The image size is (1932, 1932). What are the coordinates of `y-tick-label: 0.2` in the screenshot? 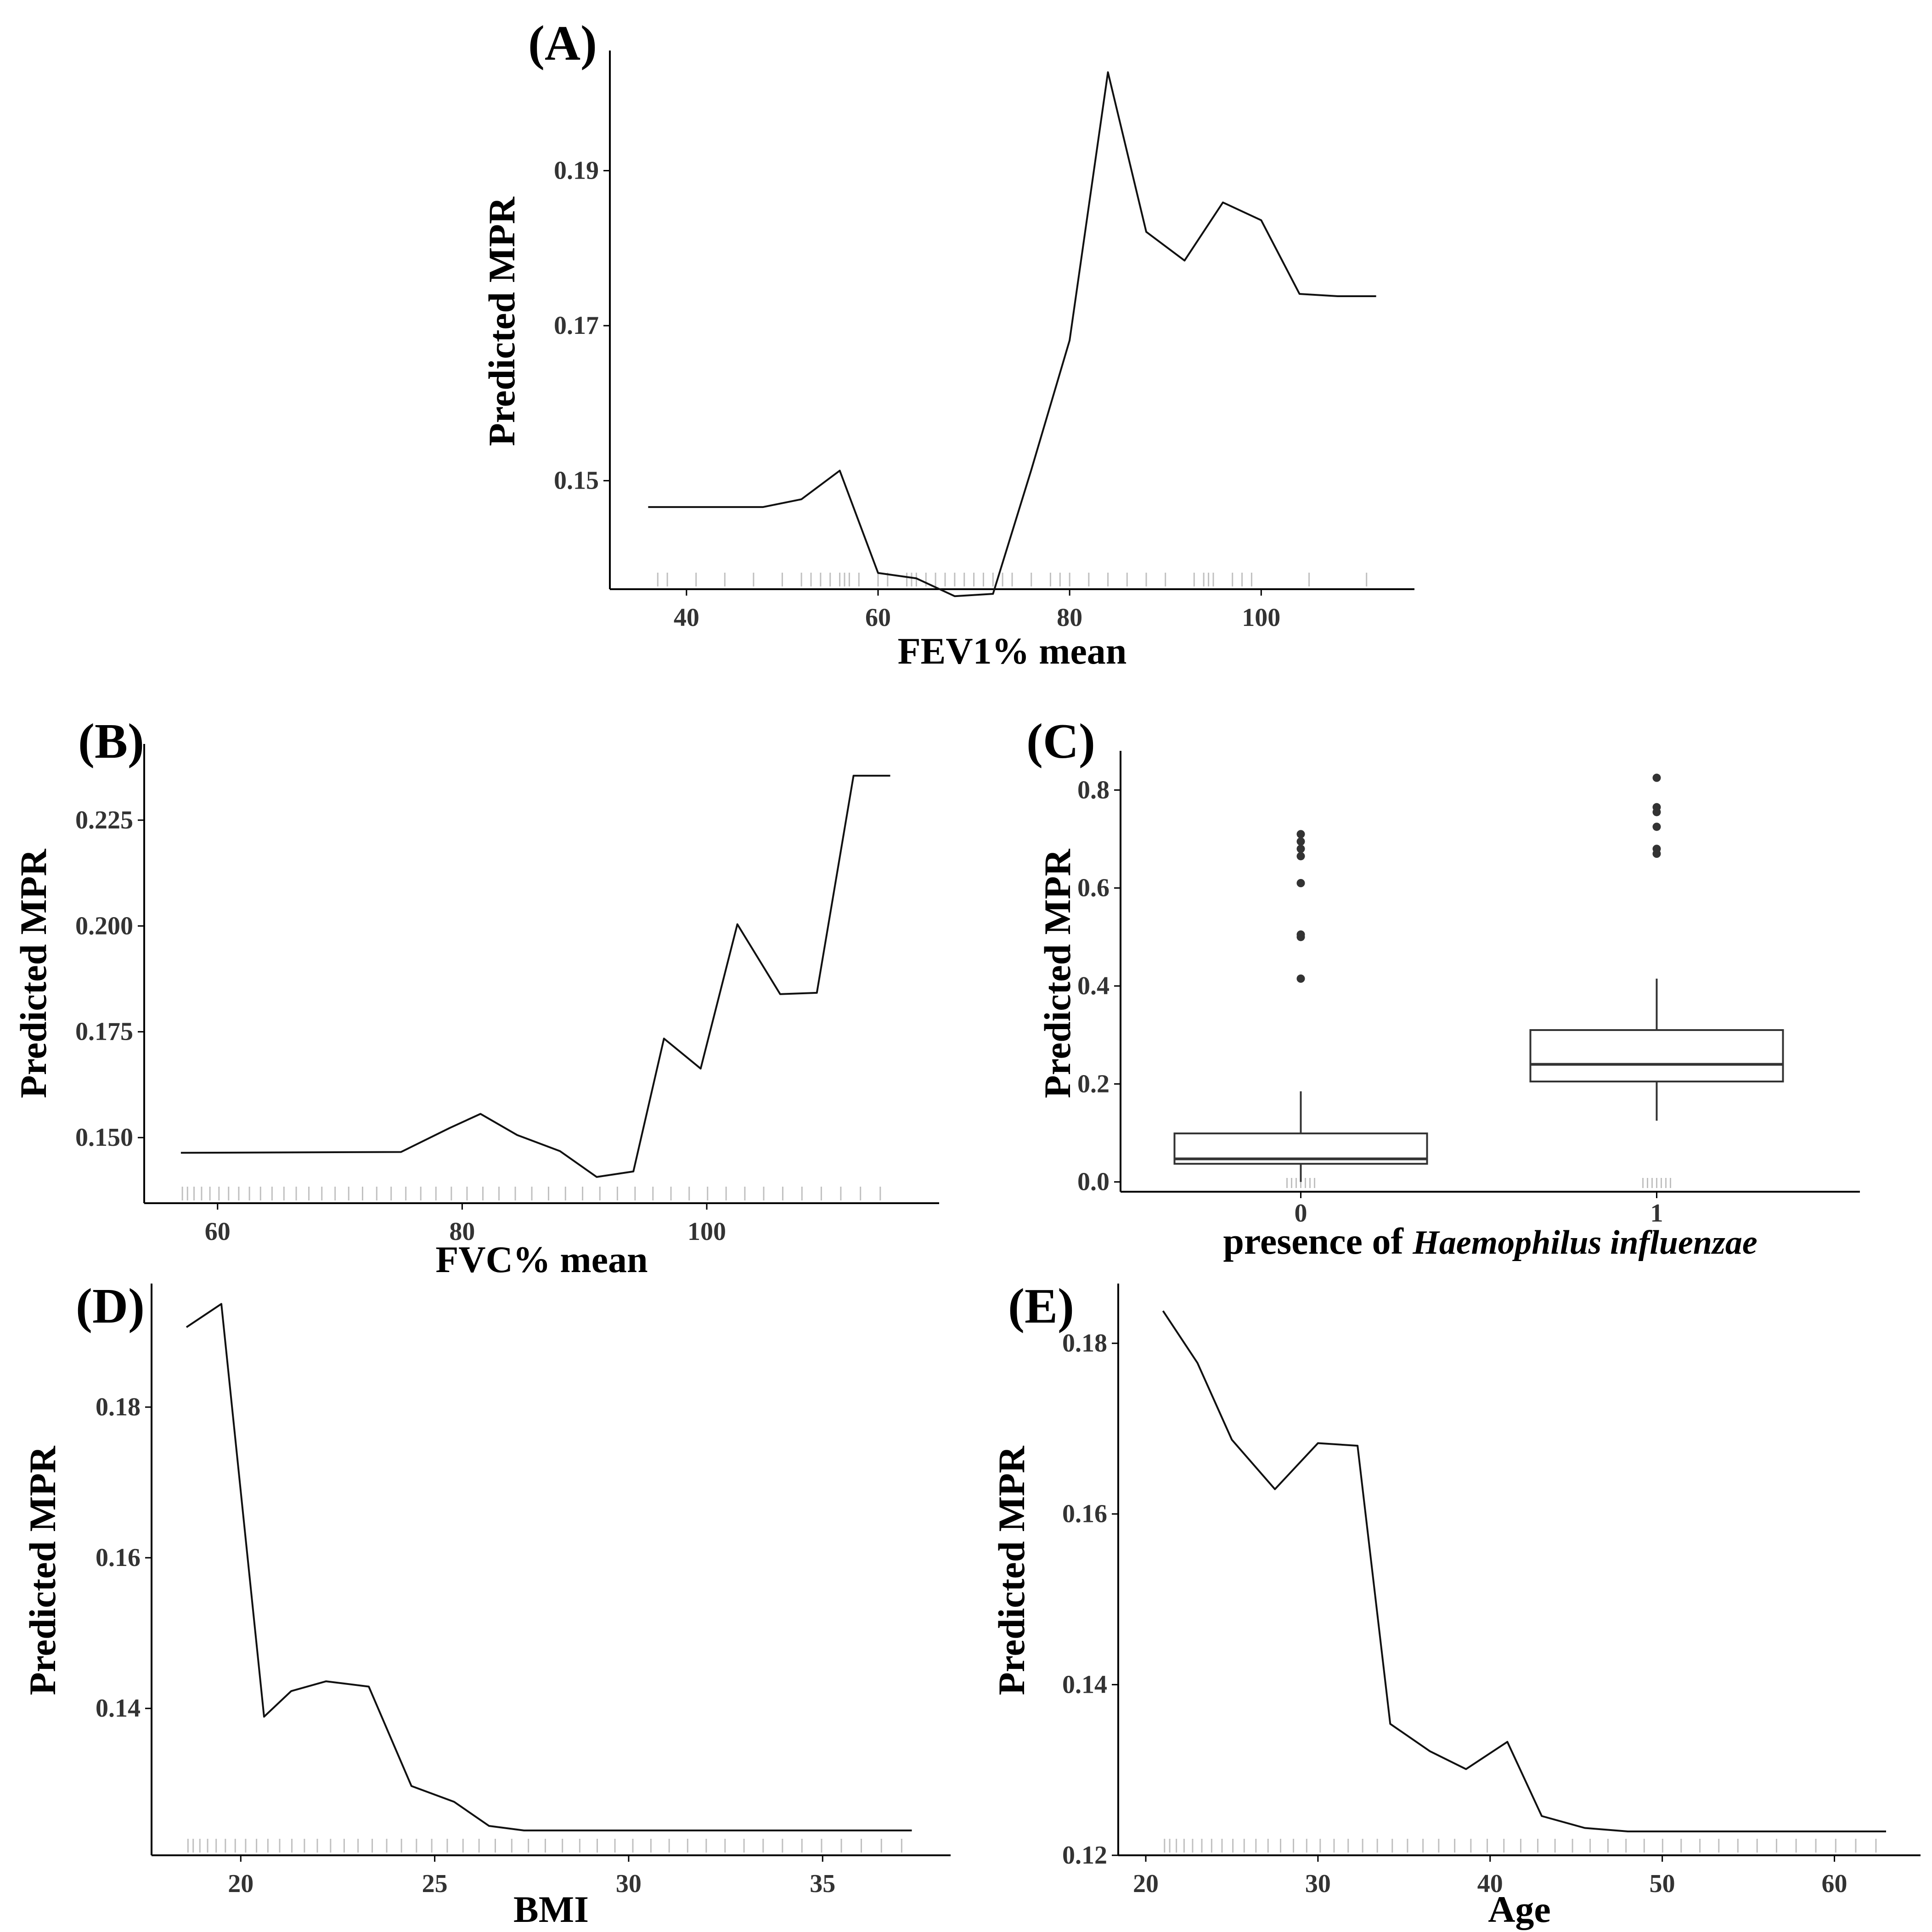 It's located at (1093, 1084).